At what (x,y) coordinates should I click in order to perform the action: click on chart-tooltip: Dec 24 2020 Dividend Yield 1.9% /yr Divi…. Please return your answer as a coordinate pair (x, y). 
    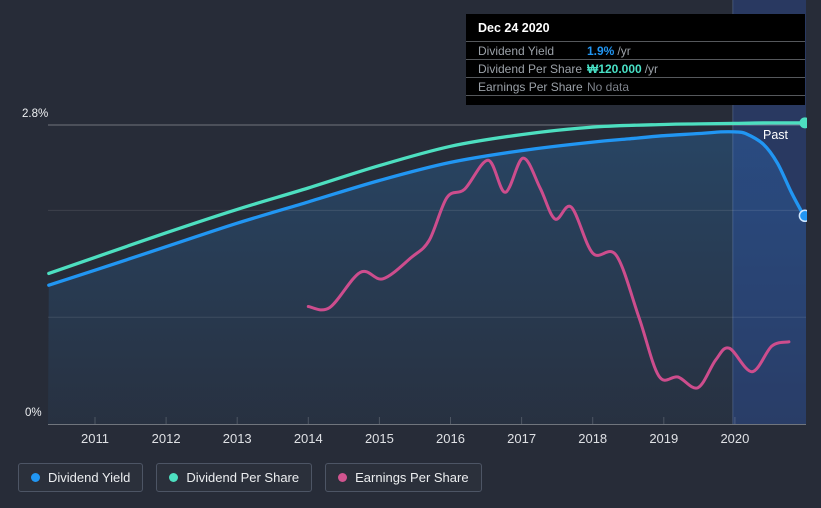
    Looking at the image, I should click on (635, 59).